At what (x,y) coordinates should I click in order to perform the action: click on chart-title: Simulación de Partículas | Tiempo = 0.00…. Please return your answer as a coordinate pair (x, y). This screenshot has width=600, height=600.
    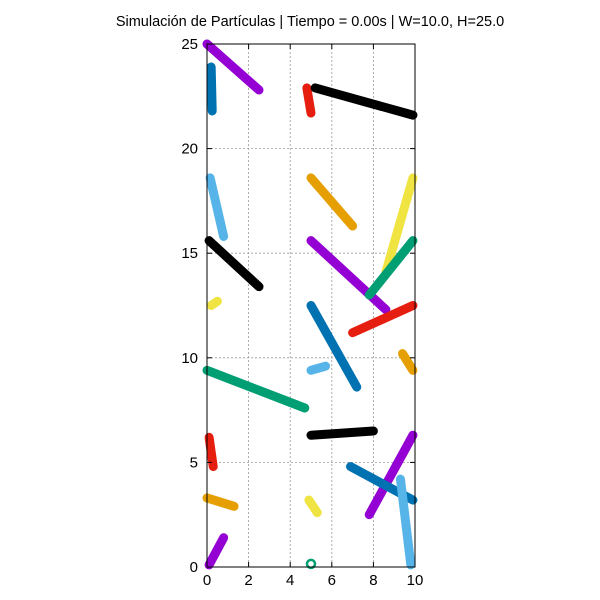
    Looking at the image, I should click on (310, 22).